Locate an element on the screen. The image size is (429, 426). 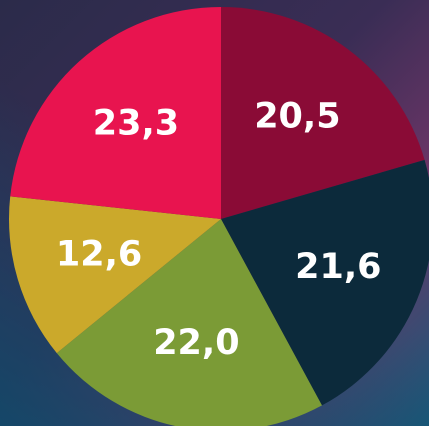
slice-label: 12,6 is located at coordinates (99, 254).